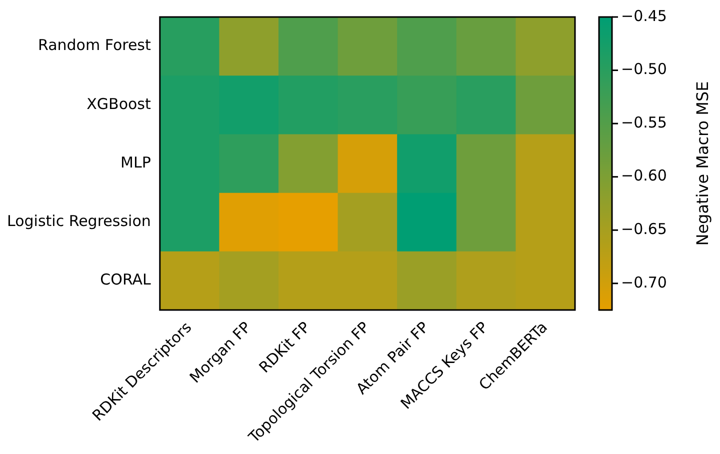 The height and width of the screenshot is (454, 720). Describe the element at coordinates (644, 229) in the screenshot. I see `color-bar-label: −0.65` at that location.